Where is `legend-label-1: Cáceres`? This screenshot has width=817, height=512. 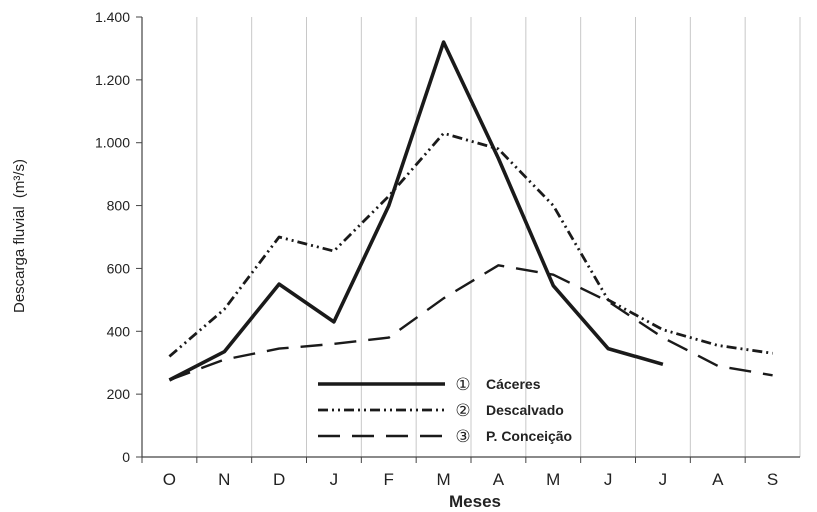 legend-label-1: Cáceres is located at coordinates (513, 384).